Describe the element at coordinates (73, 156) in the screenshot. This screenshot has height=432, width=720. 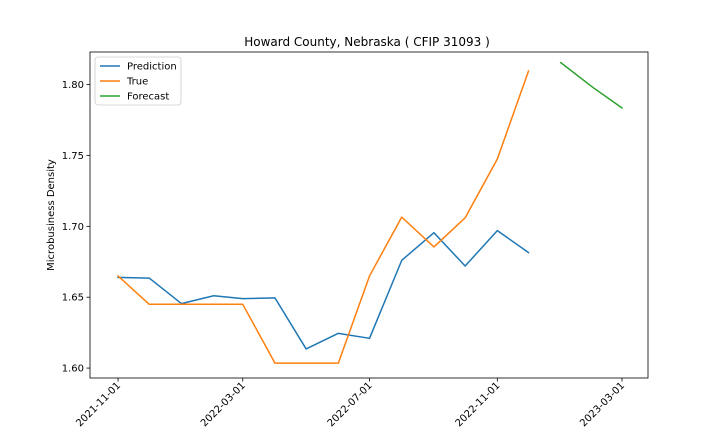
I see `y-tick-label: 1.75` at that location.